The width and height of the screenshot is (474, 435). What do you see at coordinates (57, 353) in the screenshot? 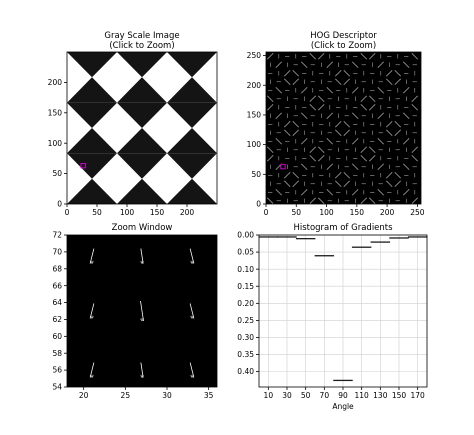
I see `y-tick-label: 58` at bounding box center [57, 353].